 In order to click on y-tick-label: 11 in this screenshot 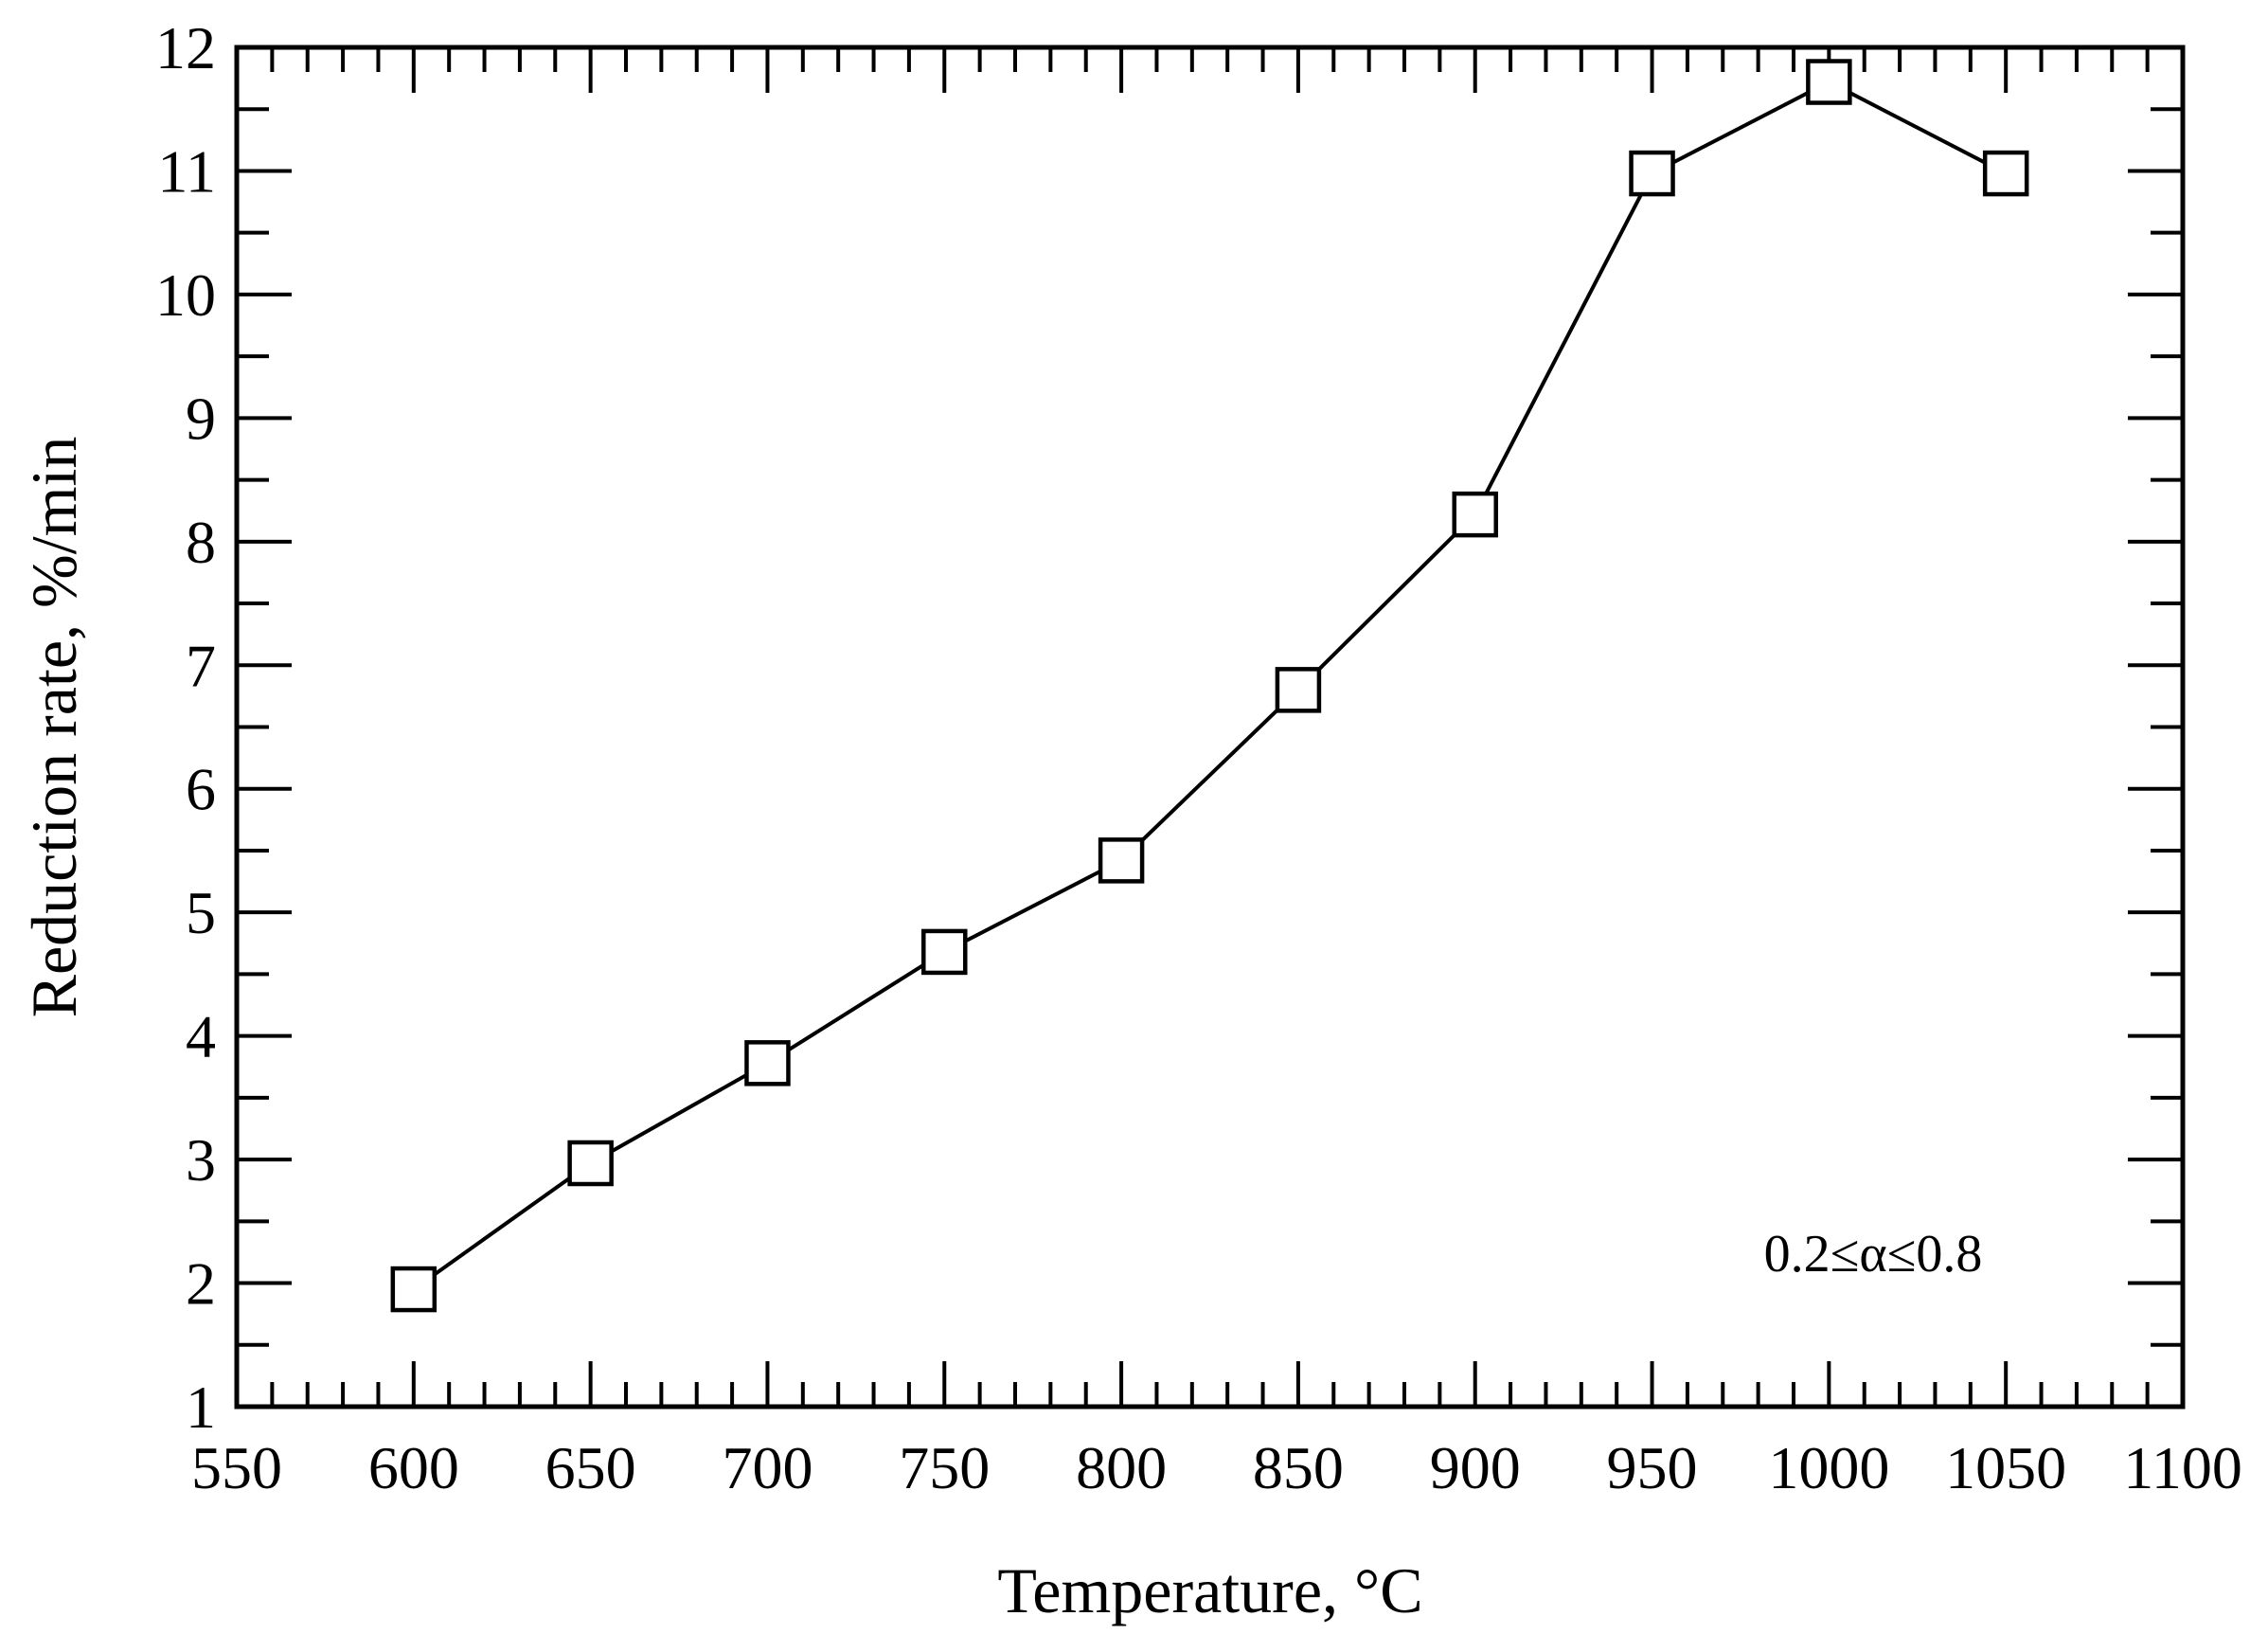, I will do `click(186, 171)`.